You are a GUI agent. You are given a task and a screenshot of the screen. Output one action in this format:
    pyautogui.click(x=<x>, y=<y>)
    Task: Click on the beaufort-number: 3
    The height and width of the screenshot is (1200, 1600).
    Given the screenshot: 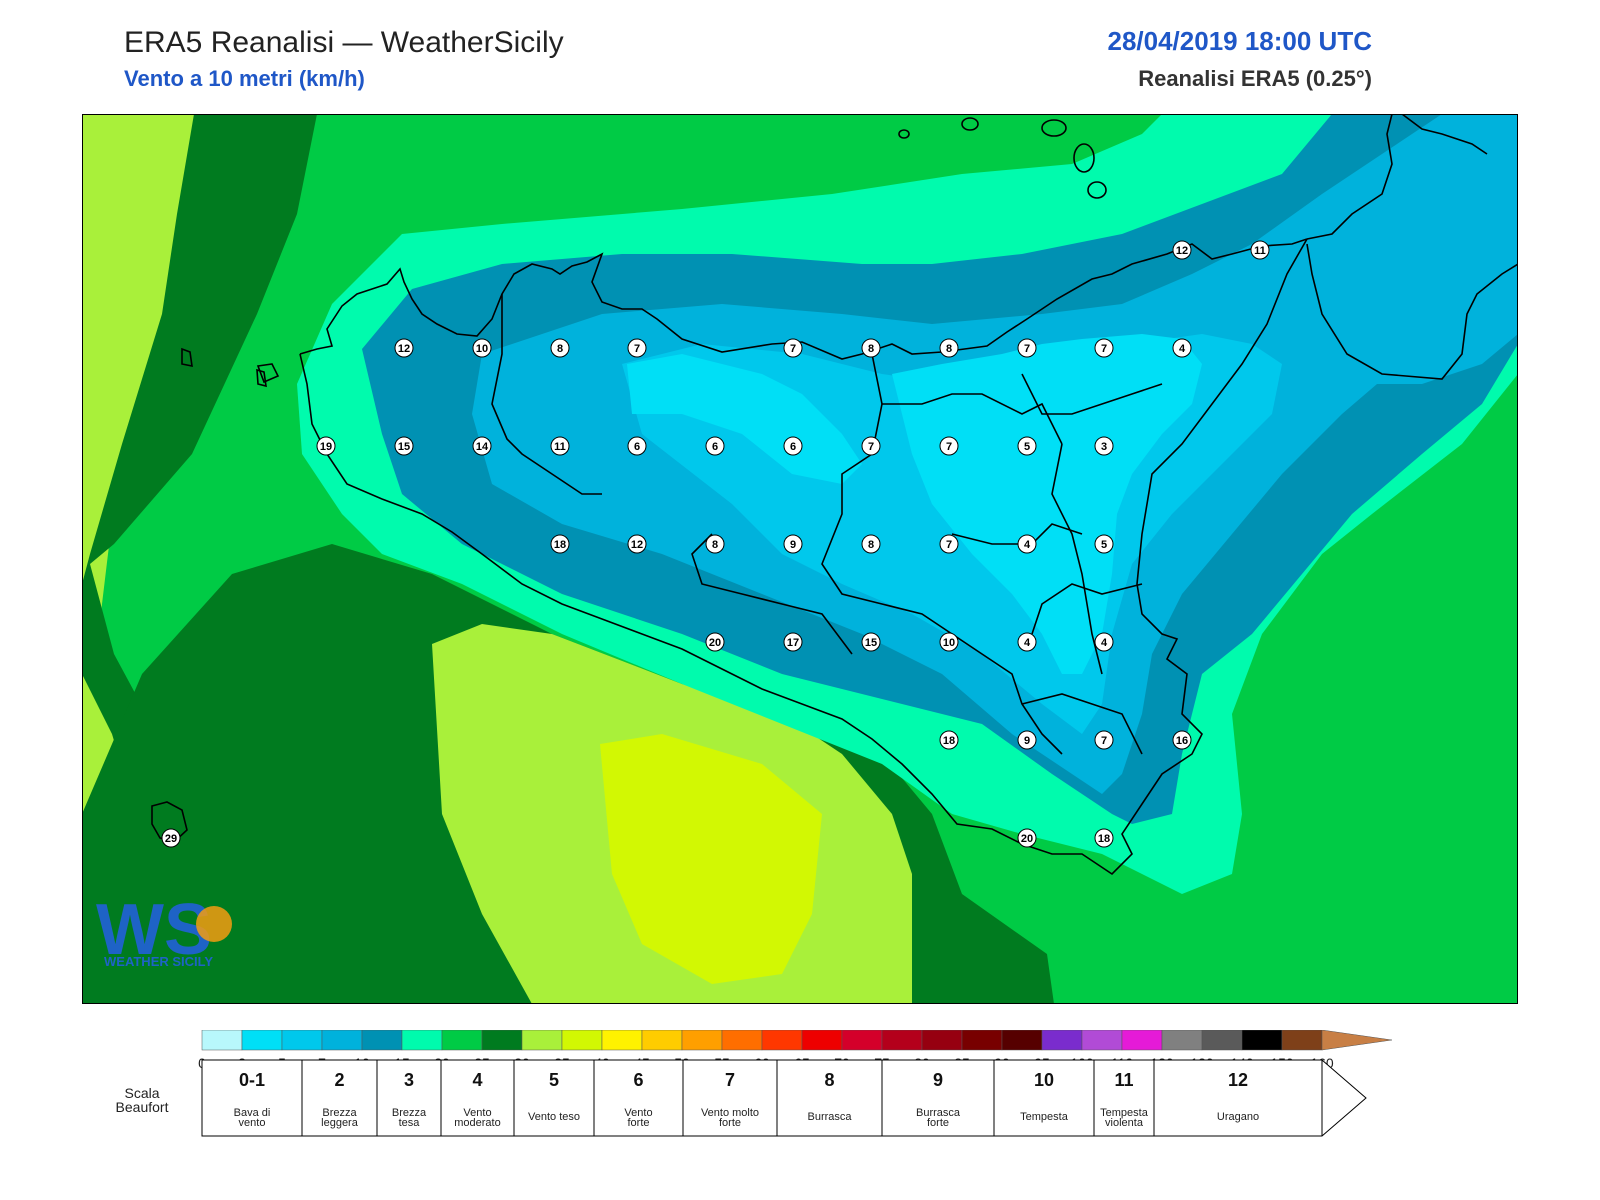 What is the action you would take?
    pyautogui.click(x=409, y=1080)
    